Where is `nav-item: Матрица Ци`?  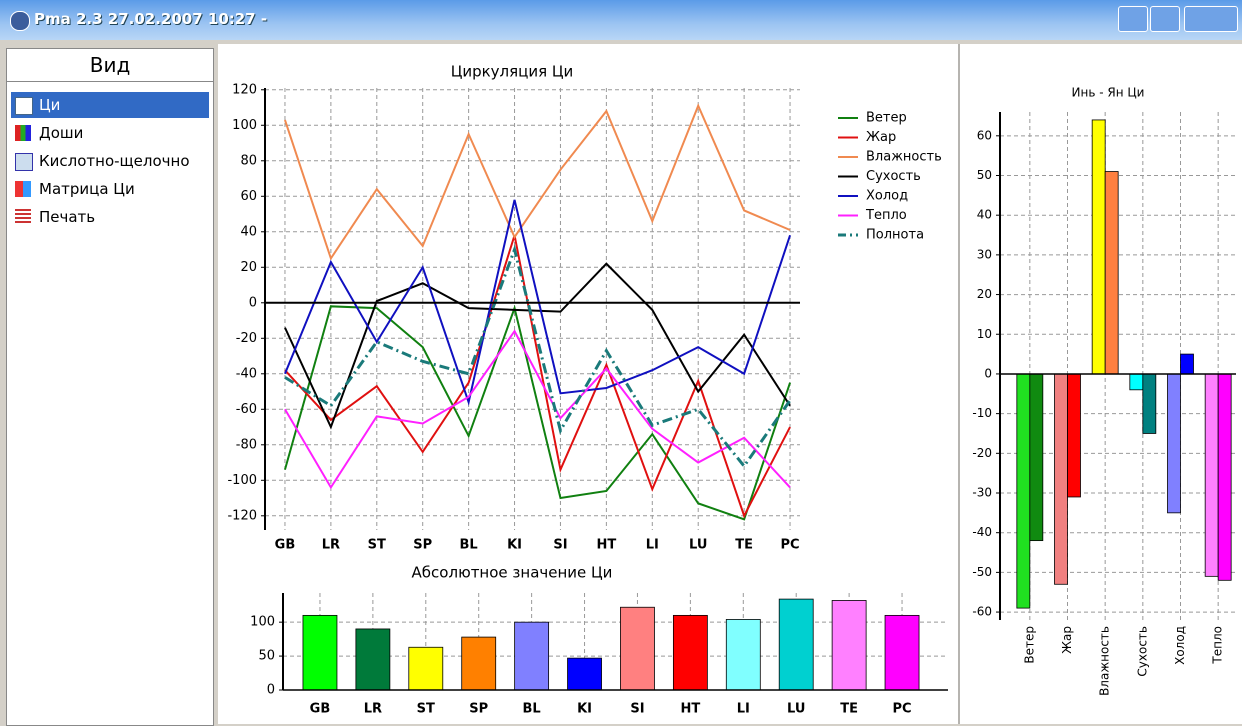
nav-item: Матрица Ци is located at coordinates (110, 189).